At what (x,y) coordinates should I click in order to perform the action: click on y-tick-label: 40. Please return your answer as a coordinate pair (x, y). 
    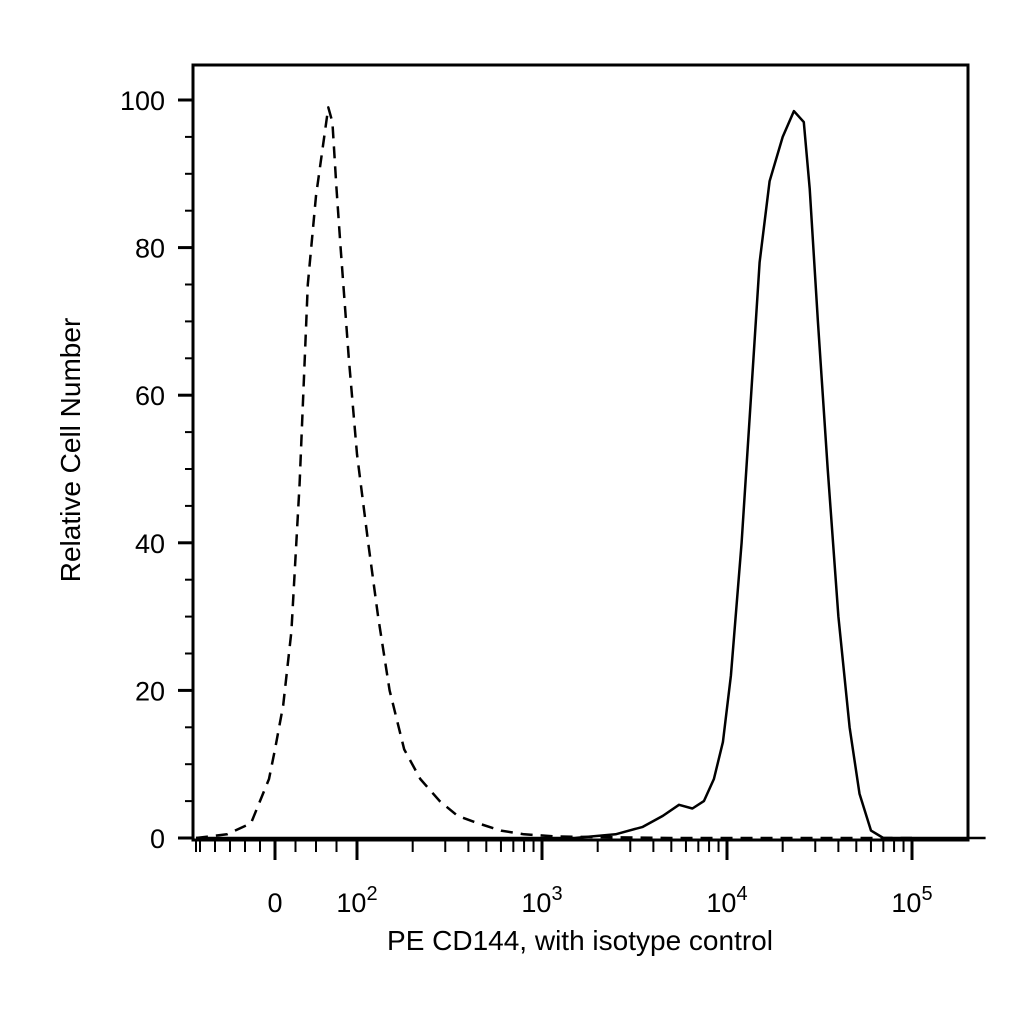
    Looking at the image, I should click on (150, 544).